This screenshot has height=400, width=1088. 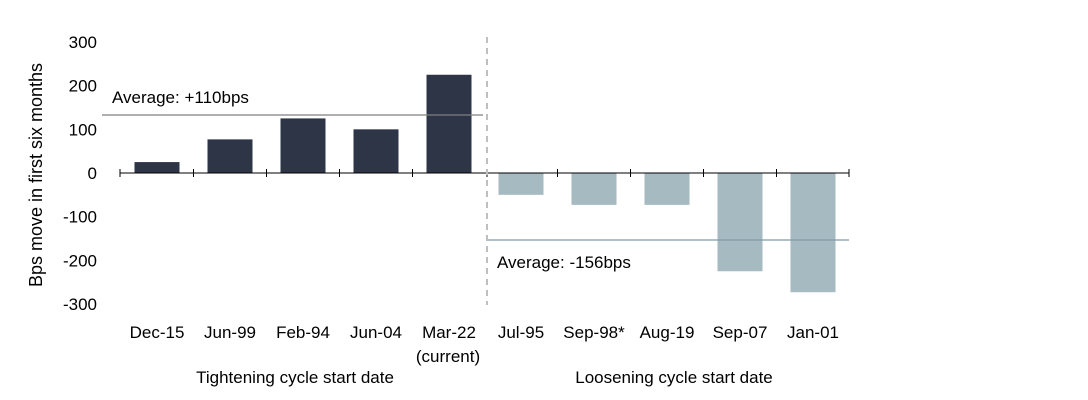 What do you see at coordinates (449, 332) in the screenshot?
I see `category-label: Mar-22` at bounding box center [449, 332].